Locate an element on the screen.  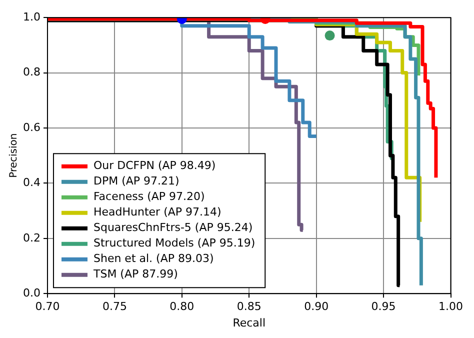
y-axis-title: Precision is located at coordinates (14, 155).